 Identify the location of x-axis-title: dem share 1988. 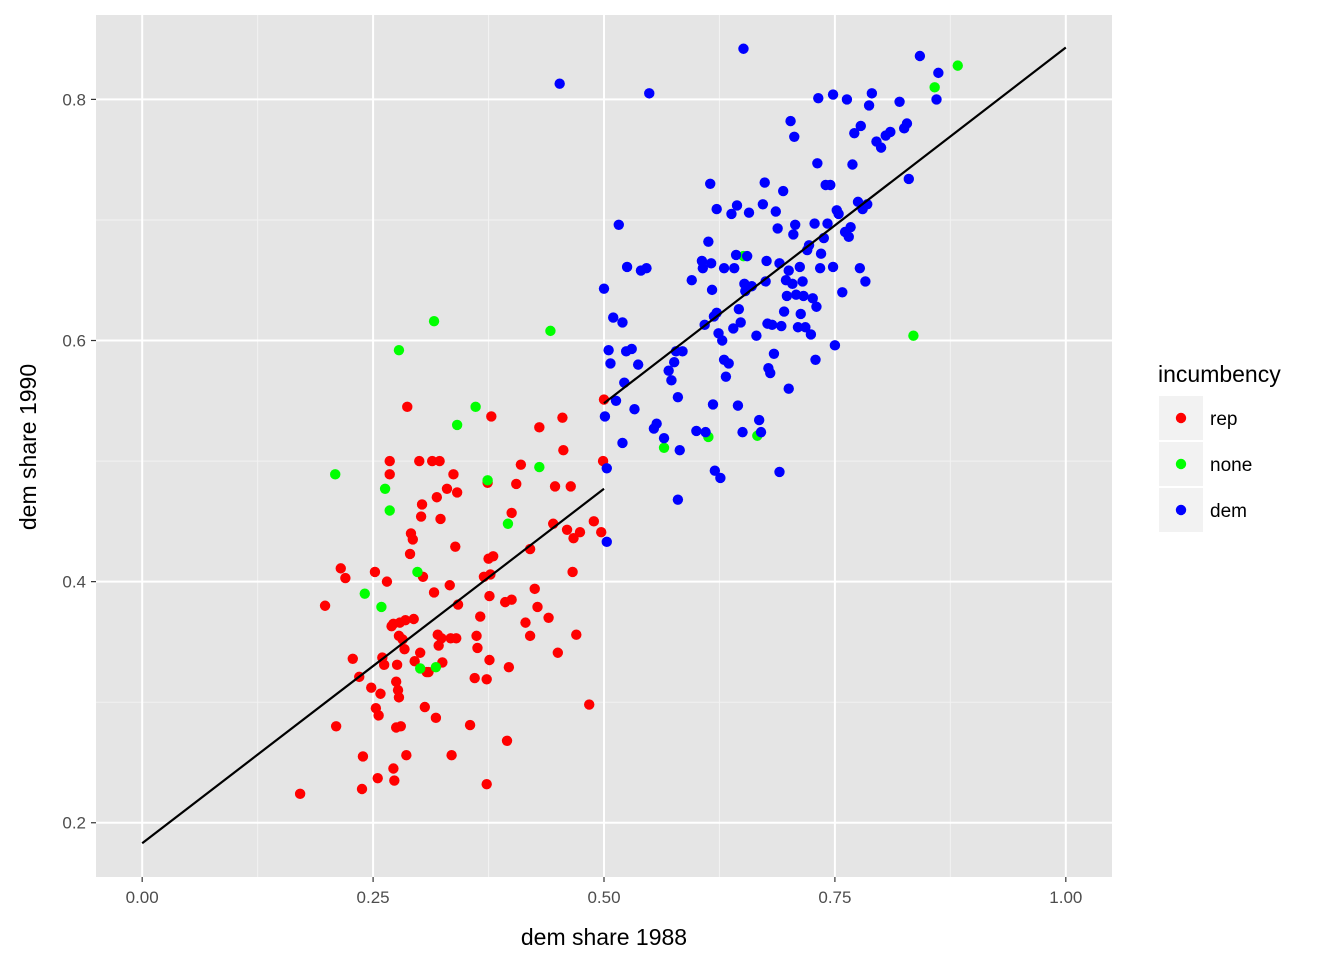
(604, 937).